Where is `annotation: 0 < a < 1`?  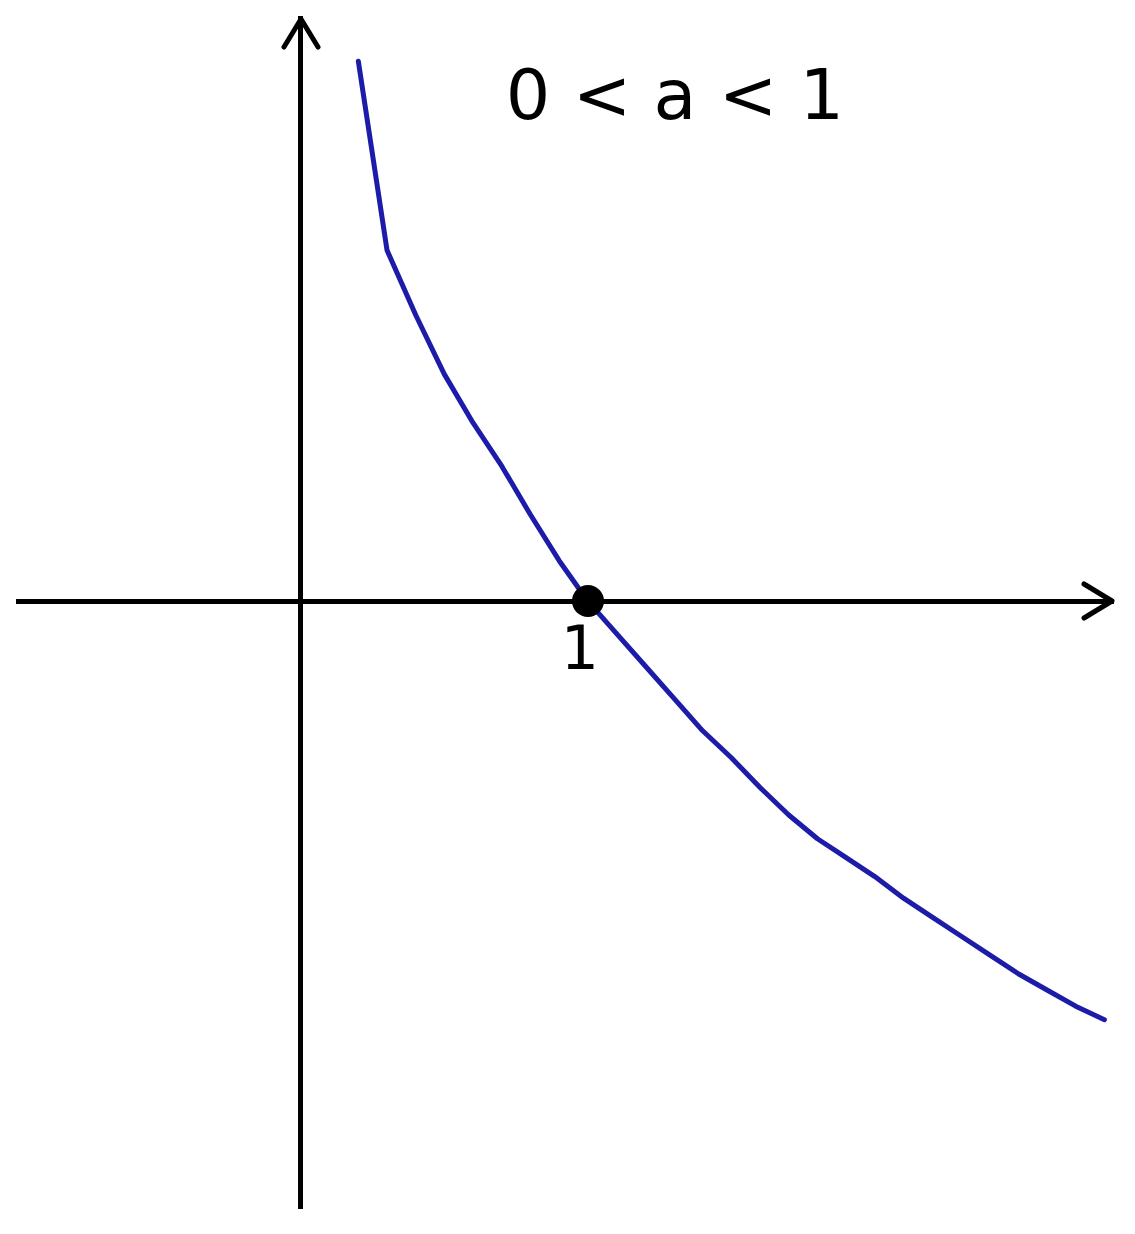
annotation: 0 < a < 1 is located at coordinates (675, 95).